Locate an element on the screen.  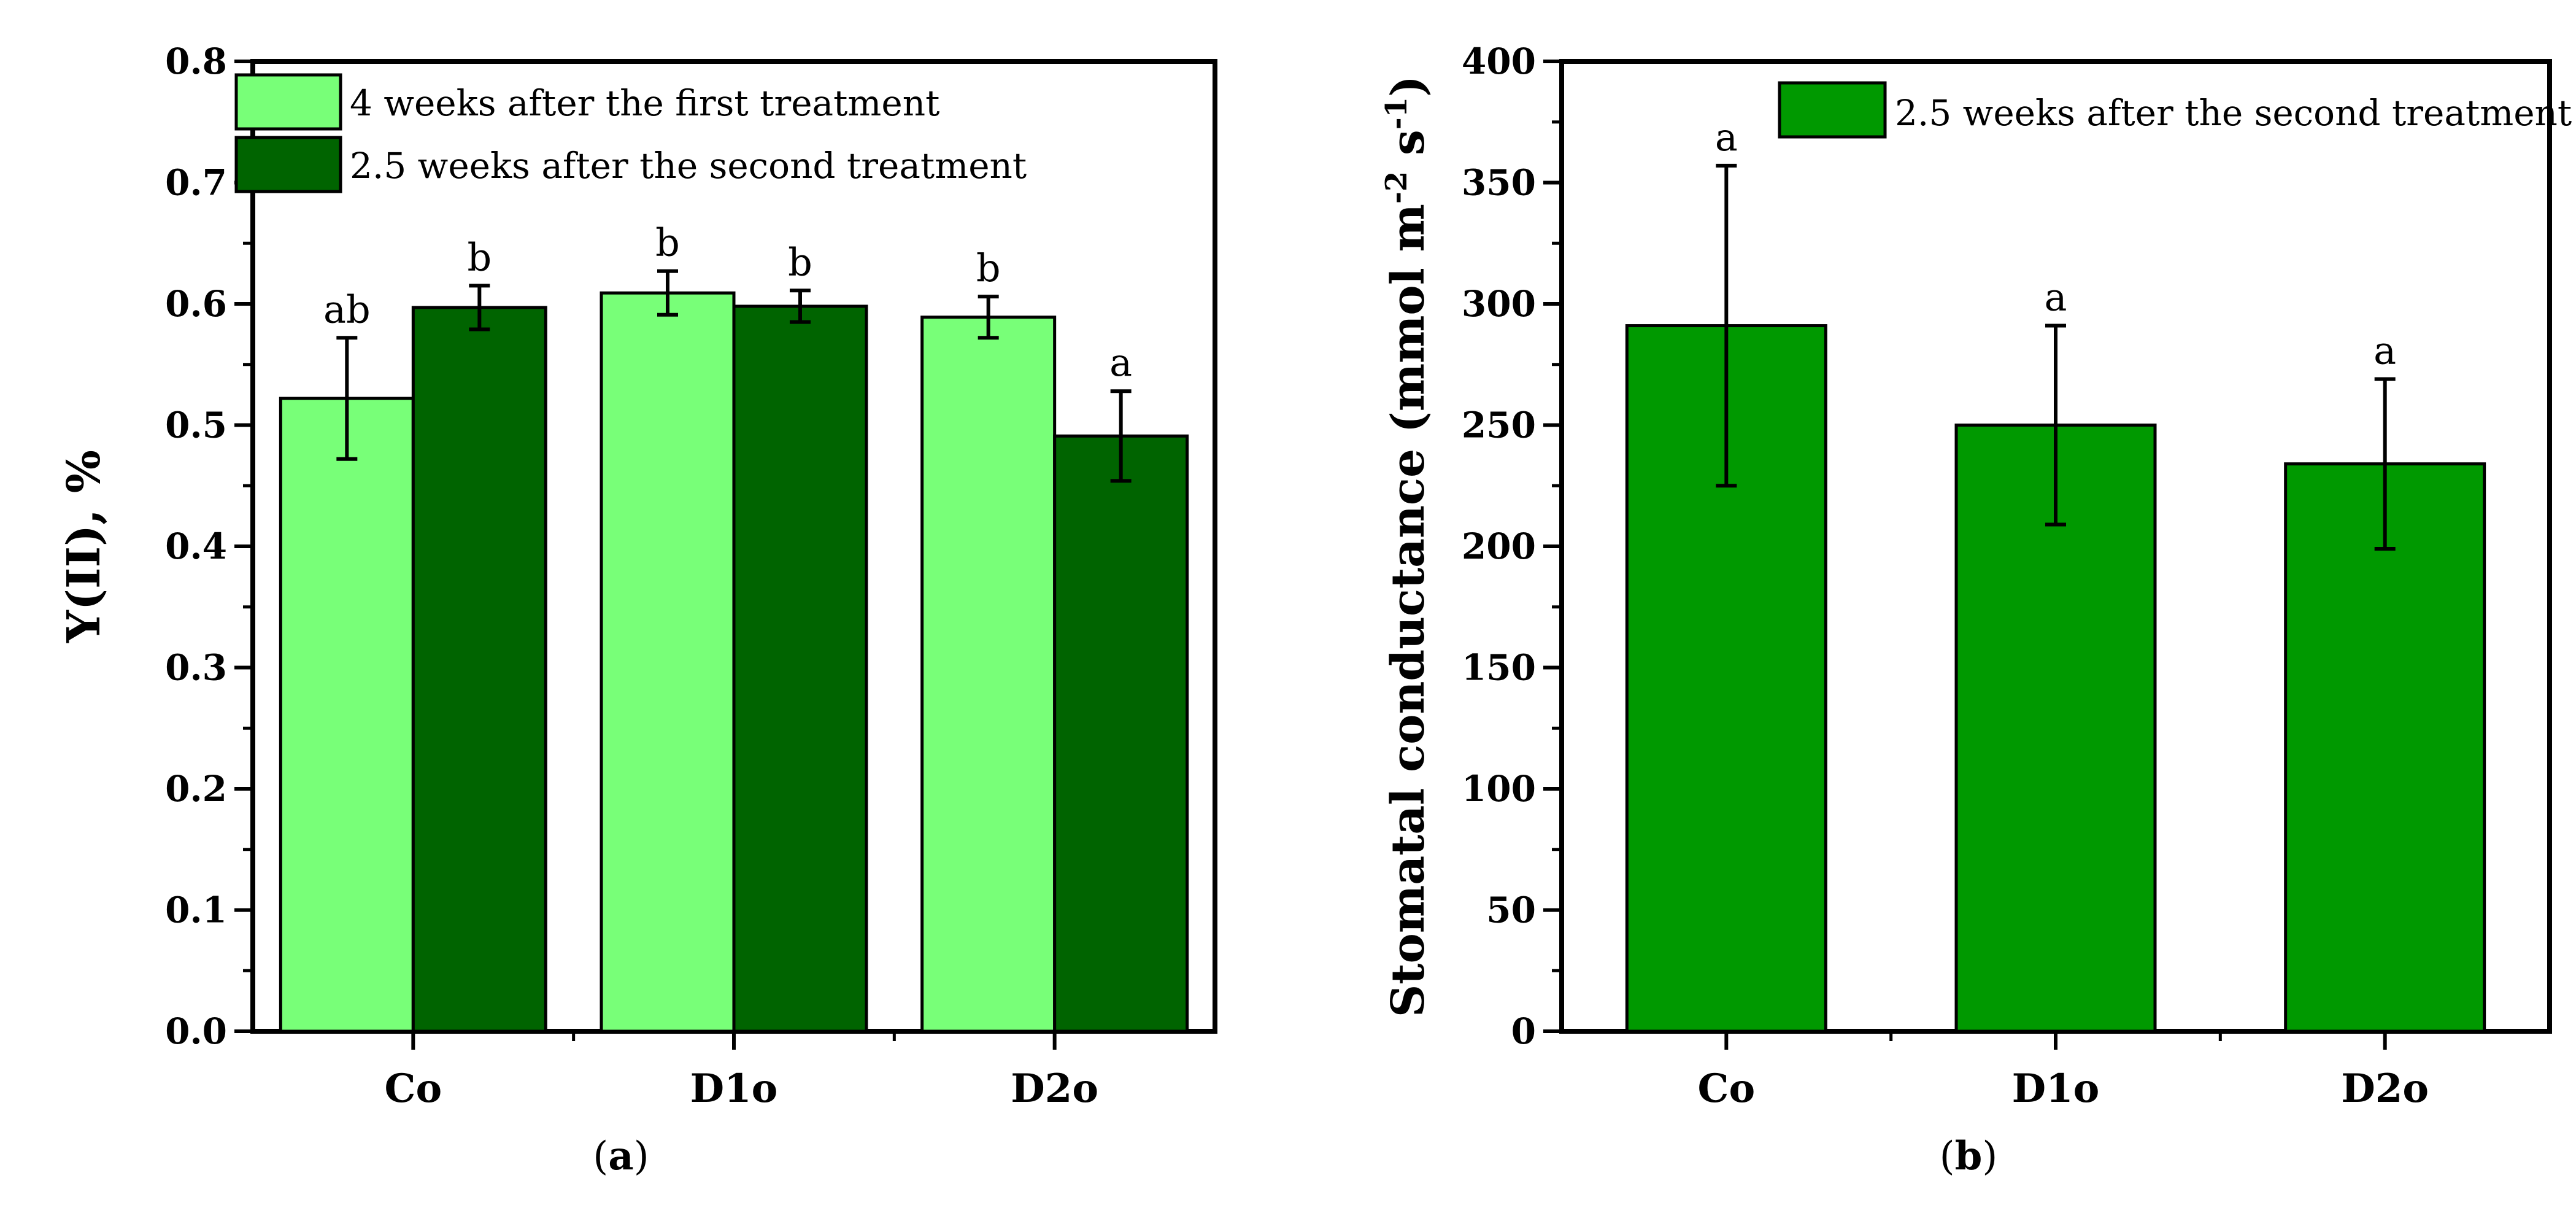
y-tick-label: 0.4 is located at coordinates (196, 546).